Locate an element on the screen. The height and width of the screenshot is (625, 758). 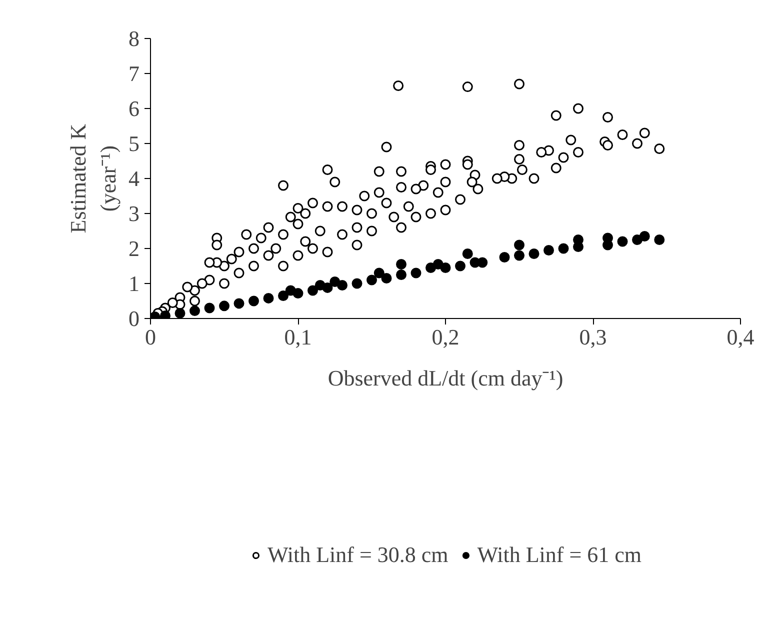
x-tick-label: 0,2 is located at coordinates (446, 337).